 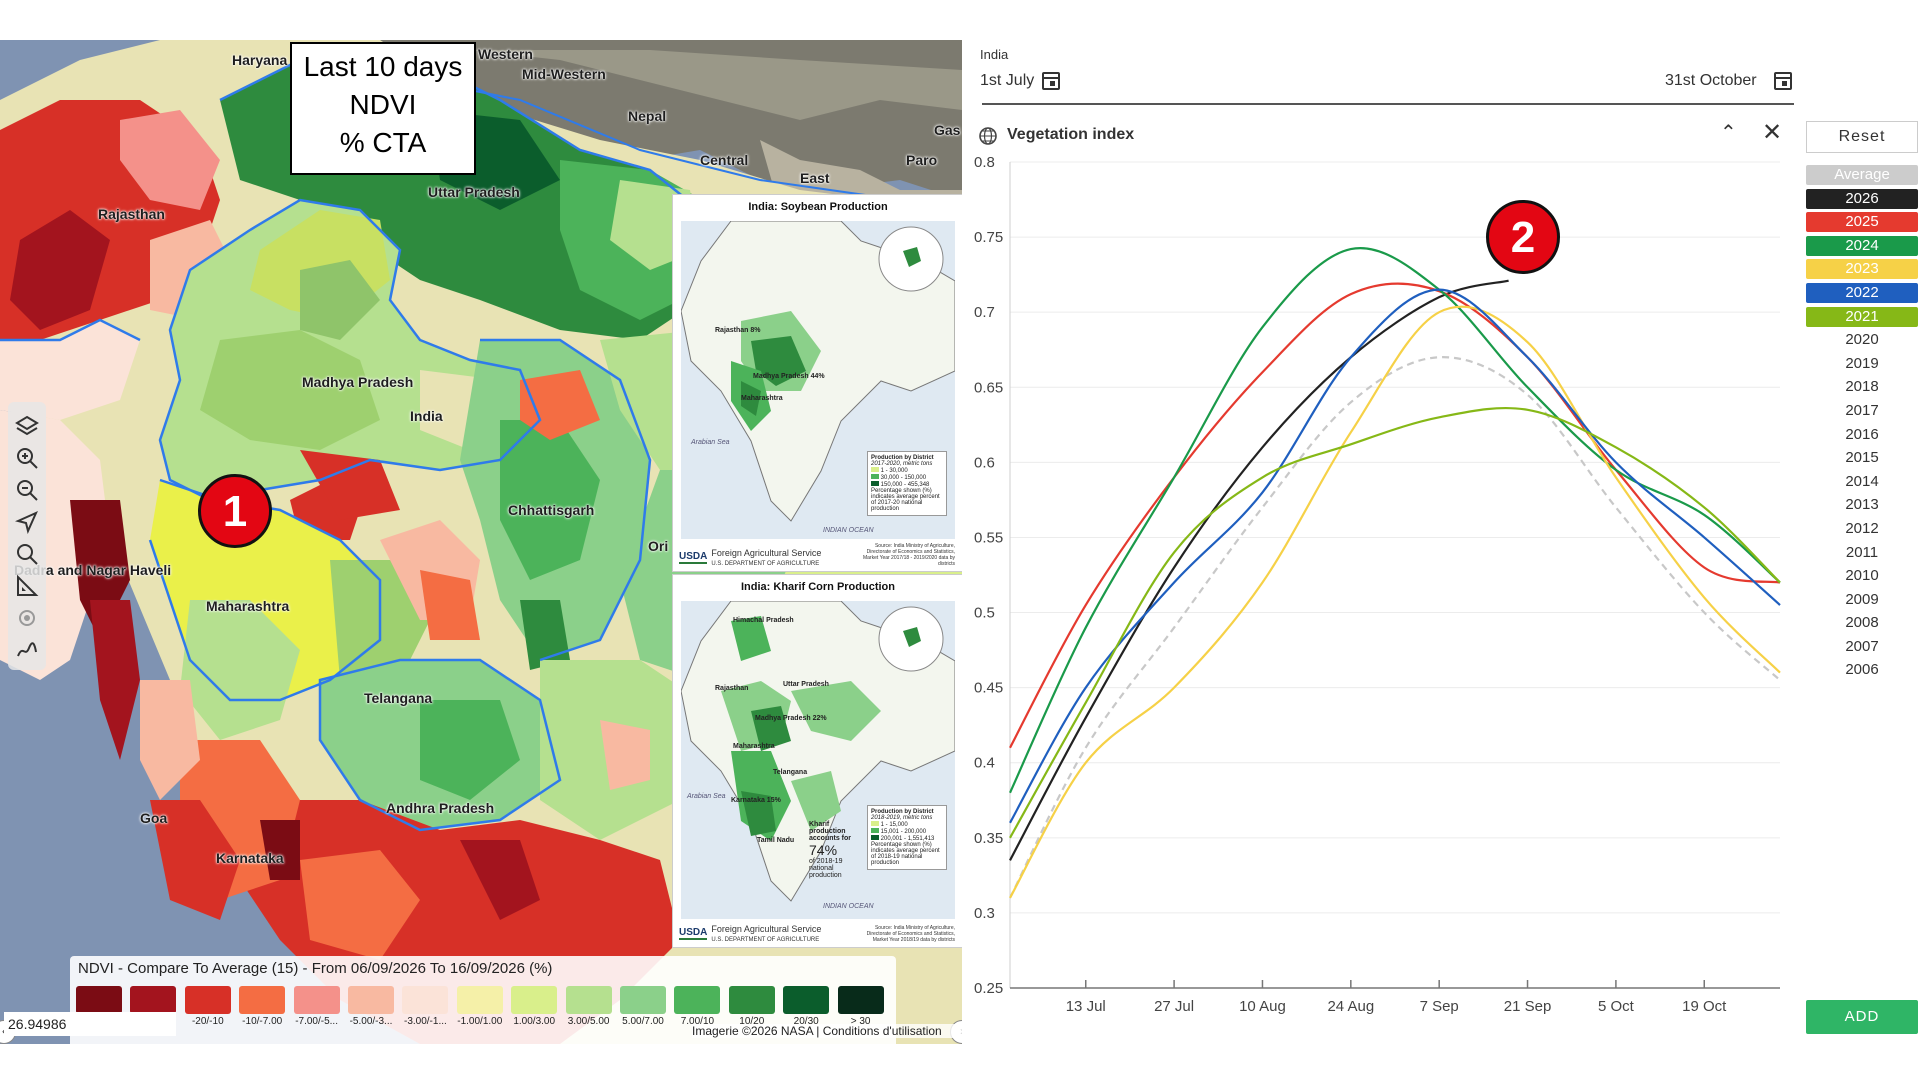 What do you see at coordinates (398, 698) in the screenshot?
I see `place-label: Telangana` at bounding box center [398, 698].